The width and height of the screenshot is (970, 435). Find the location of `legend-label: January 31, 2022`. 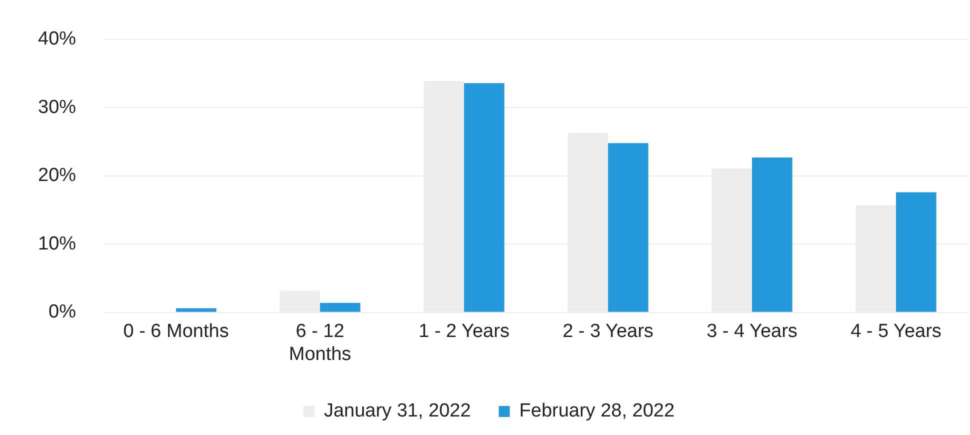

legend-label: January 31, 2022 is located at coordinates (397, 411).